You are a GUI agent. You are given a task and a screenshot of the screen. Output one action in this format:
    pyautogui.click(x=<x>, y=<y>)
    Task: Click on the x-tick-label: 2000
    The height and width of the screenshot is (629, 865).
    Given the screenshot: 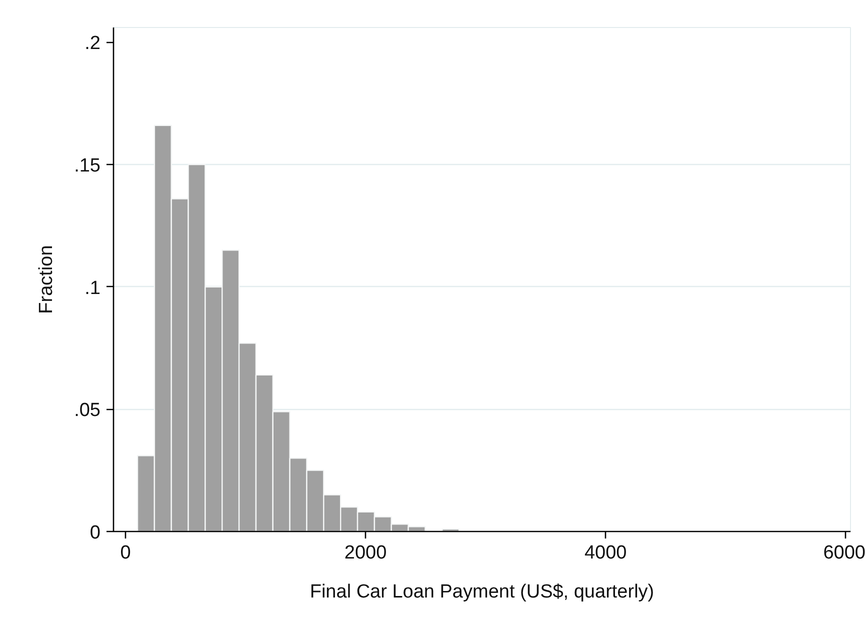 What is the action you would take?
    pyautogui.click(x=365, y=553)
    